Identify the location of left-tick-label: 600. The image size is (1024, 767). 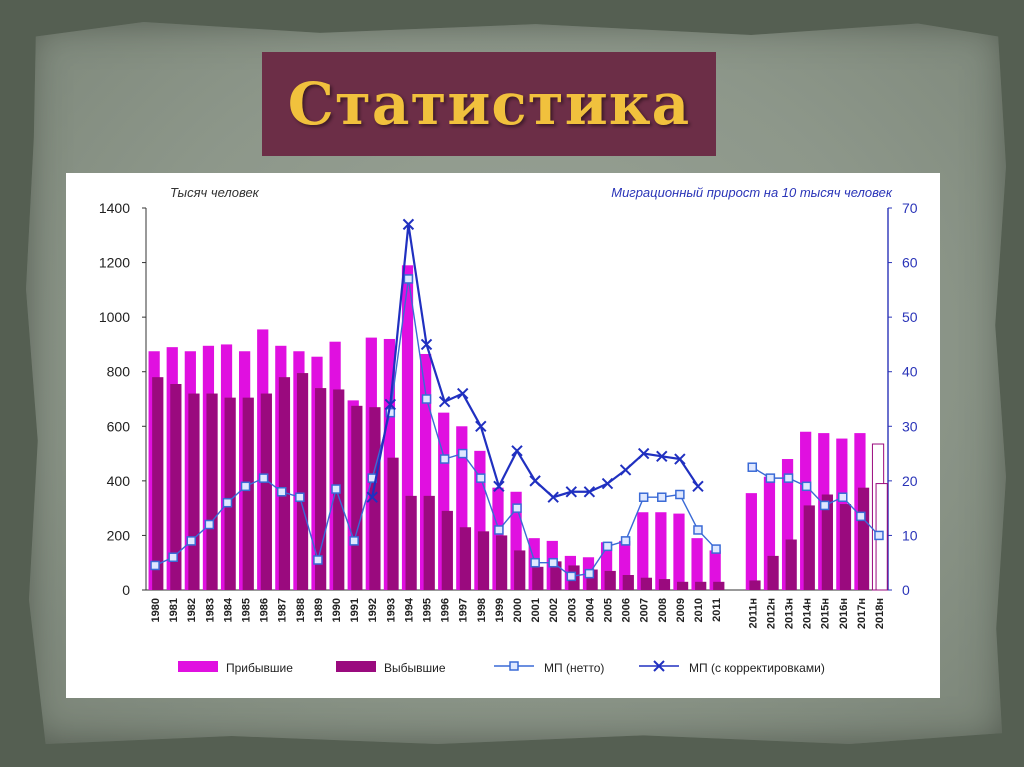
(119, 426).